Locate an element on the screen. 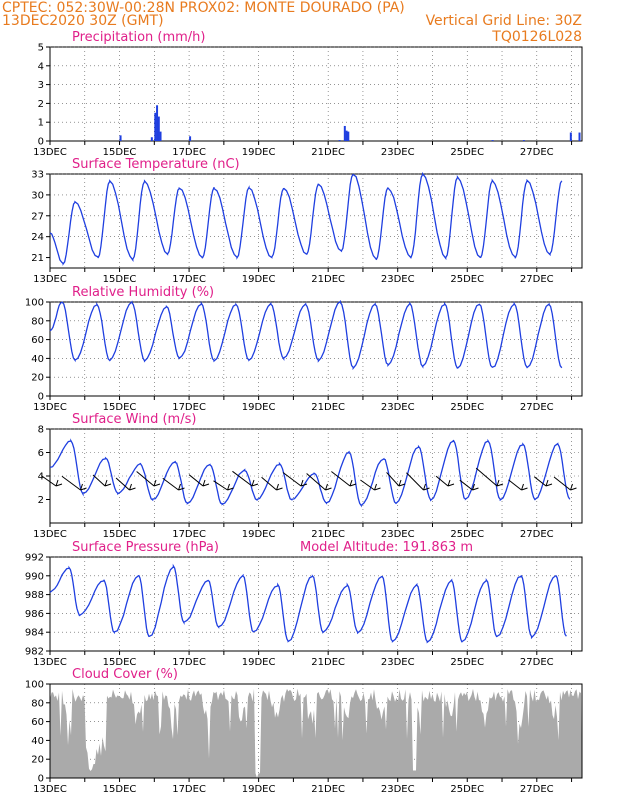 Image resolution: width=618 pixels, height=800 pixels. y-tick-label: 21 is located at coordinates (37, 258).